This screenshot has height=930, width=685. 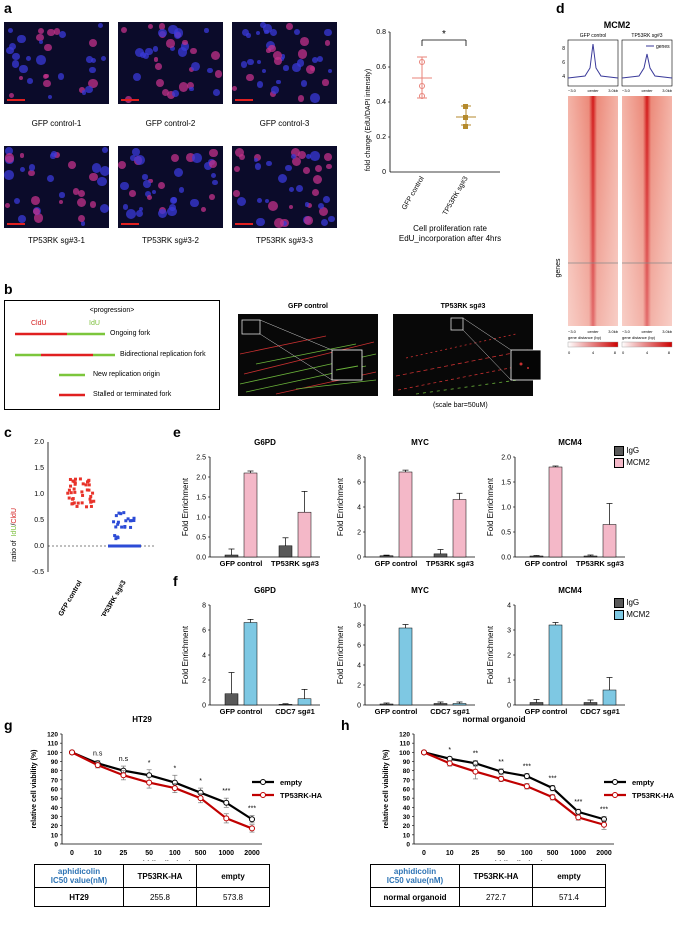 What do you see at coordinates (162, 860) in the screenshot?
I see `line-xlabel: Aphidicolin (nM)` at bounding box center [162, 860].